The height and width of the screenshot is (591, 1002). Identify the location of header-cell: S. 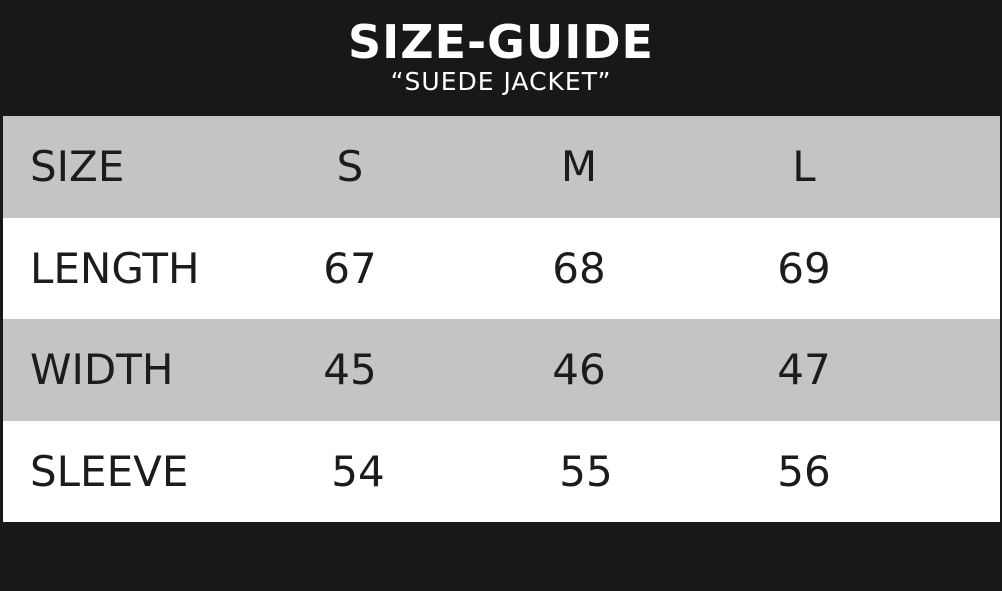
(350, 166).